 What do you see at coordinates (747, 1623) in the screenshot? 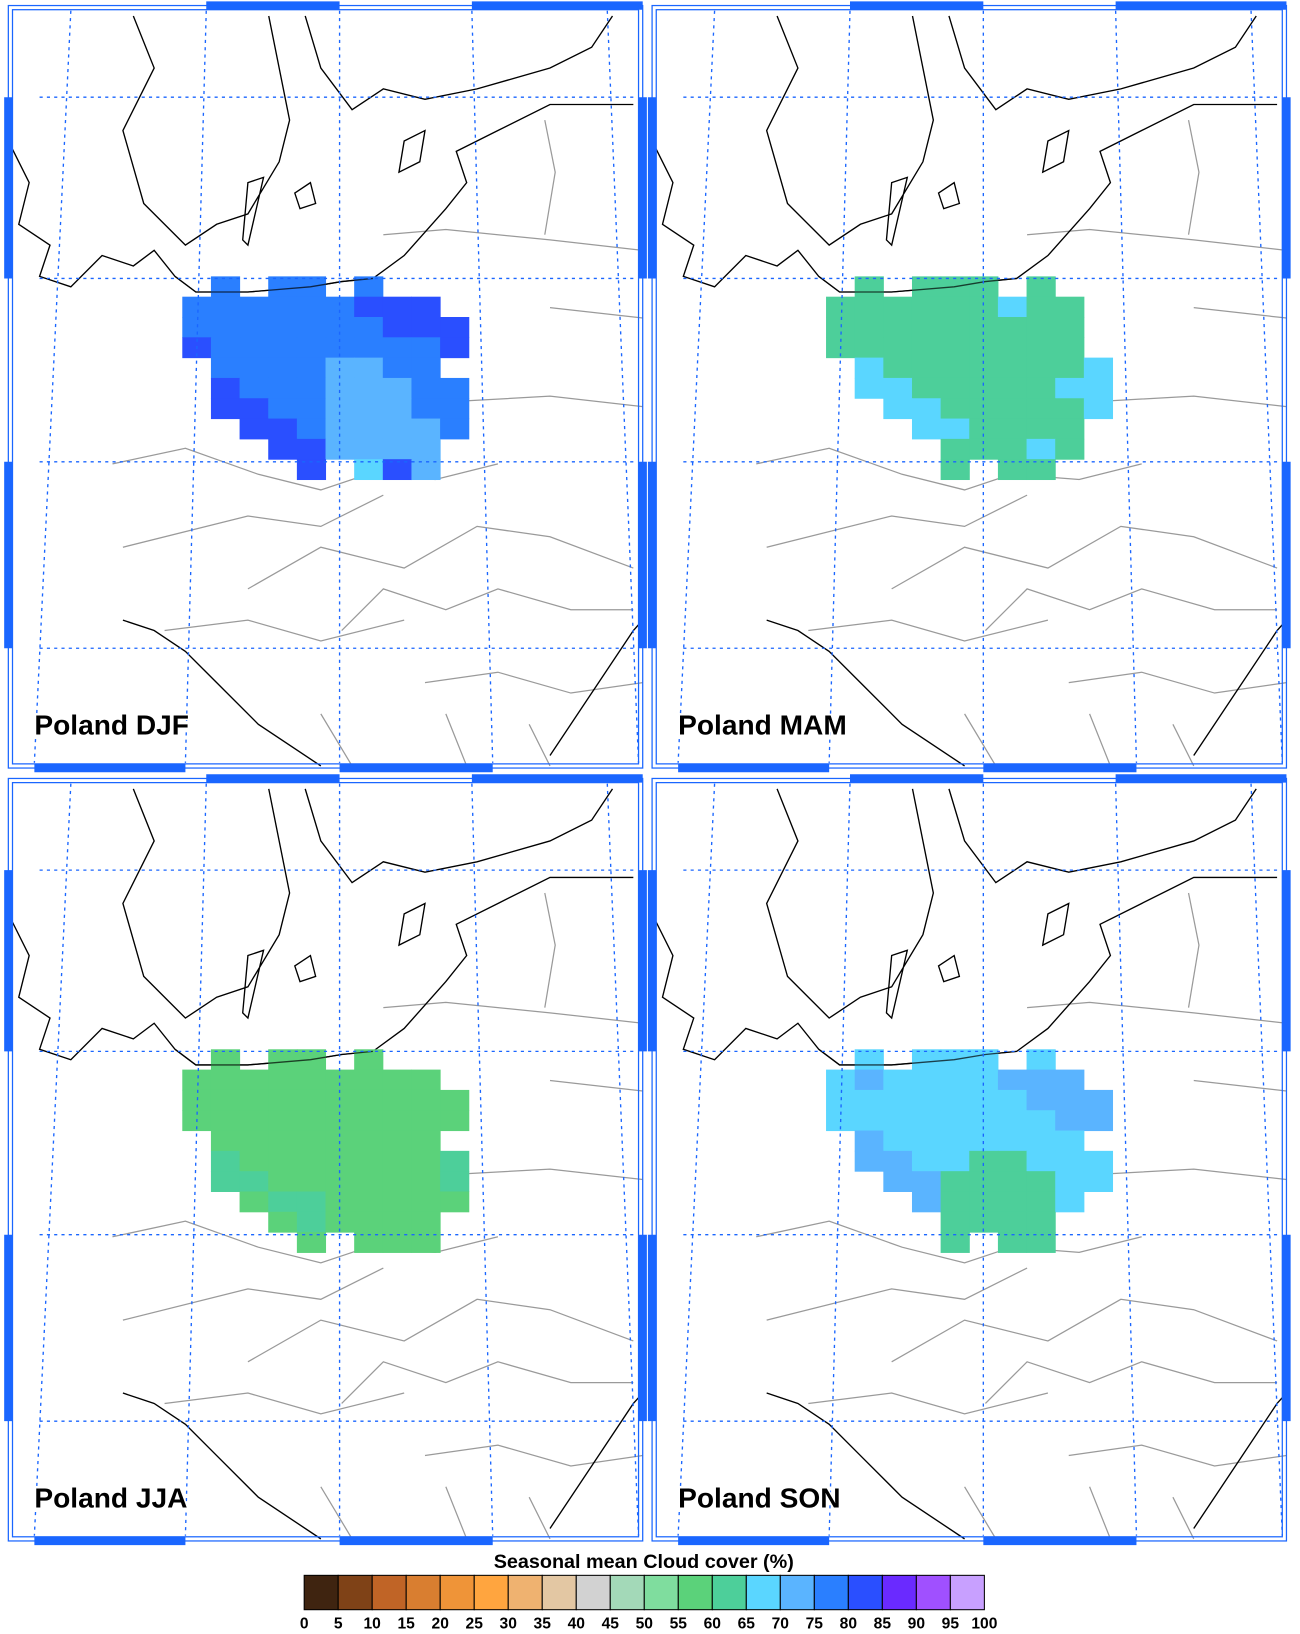
I see `colorbar-tick-label: 65` at bounding box center [747, 1623].